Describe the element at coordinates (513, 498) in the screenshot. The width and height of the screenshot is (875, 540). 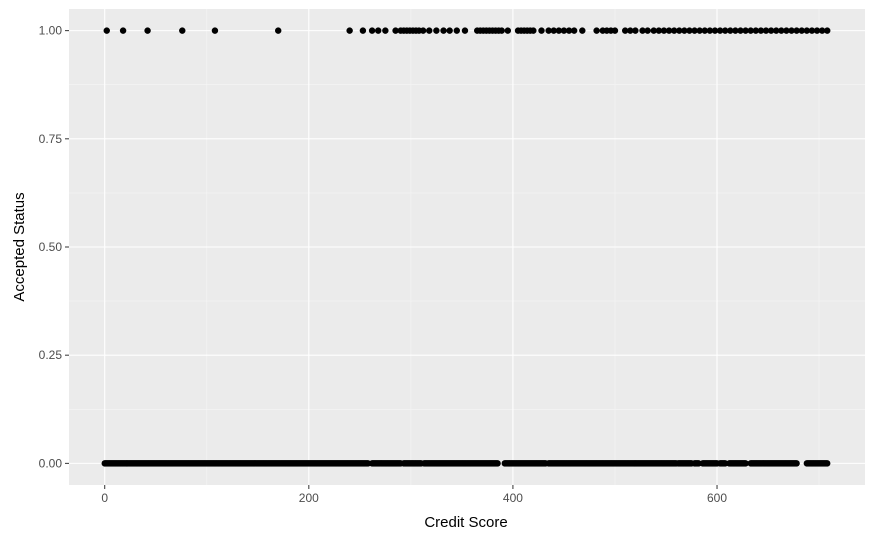
I see `x-tick-label: 400` at that location.